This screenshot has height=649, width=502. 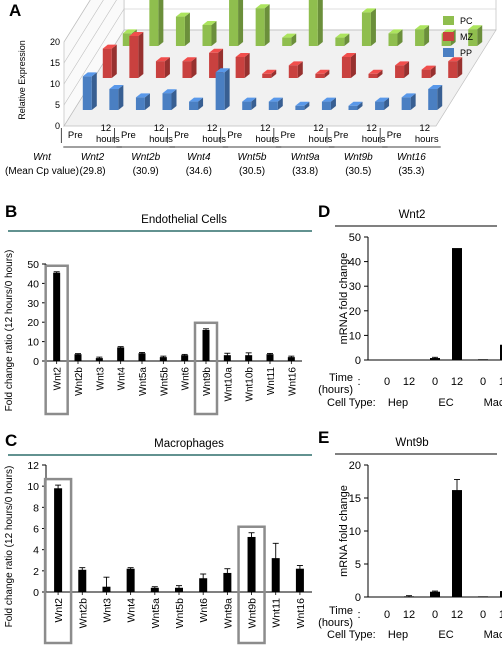 What do you see at coordinates (33, 466) in the screenshot?
I see `y-tick-label: 12` at bounding box center [33, 466].